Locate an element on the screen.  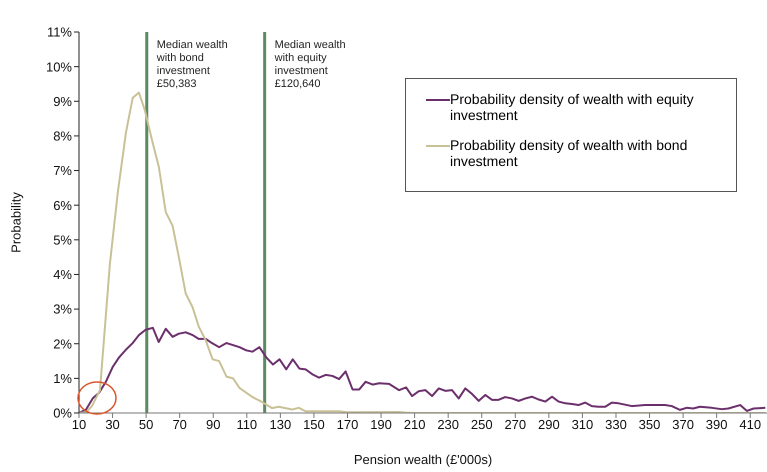
x-tick-label: 210 is located at coordinates (415, 424).